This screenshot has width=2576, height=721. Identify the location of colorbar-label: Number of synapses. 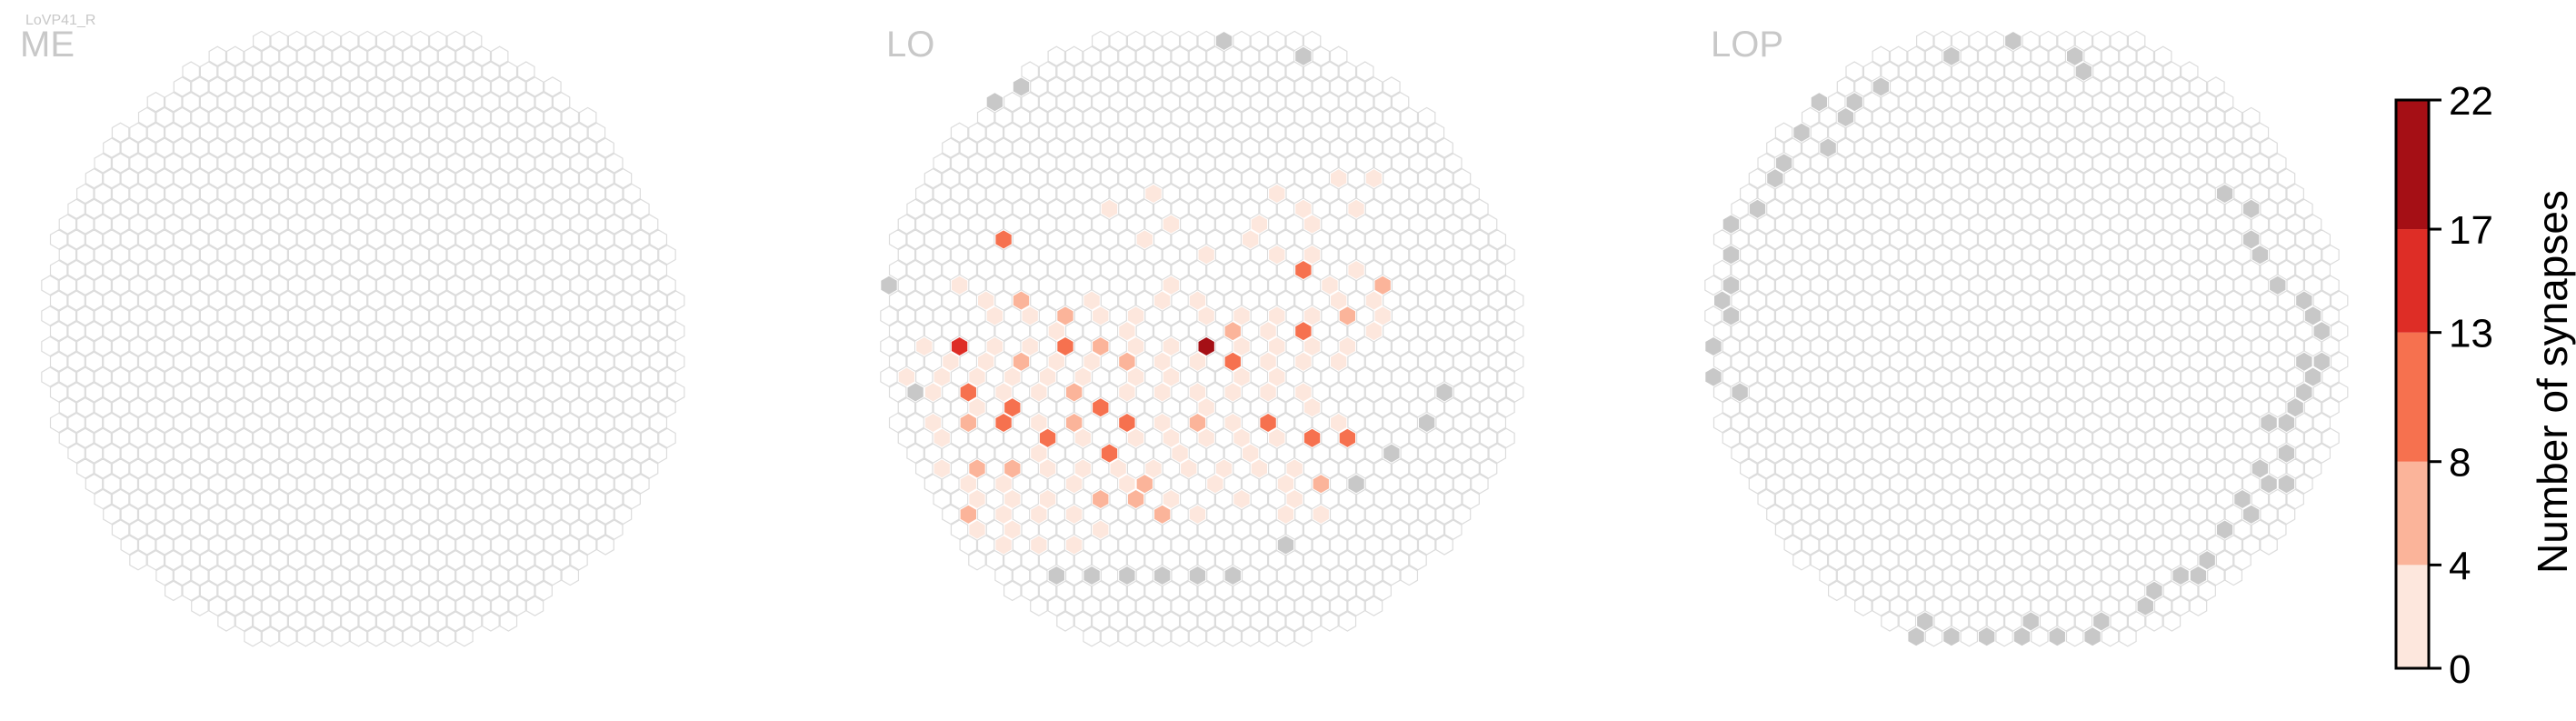
(2552, 382).